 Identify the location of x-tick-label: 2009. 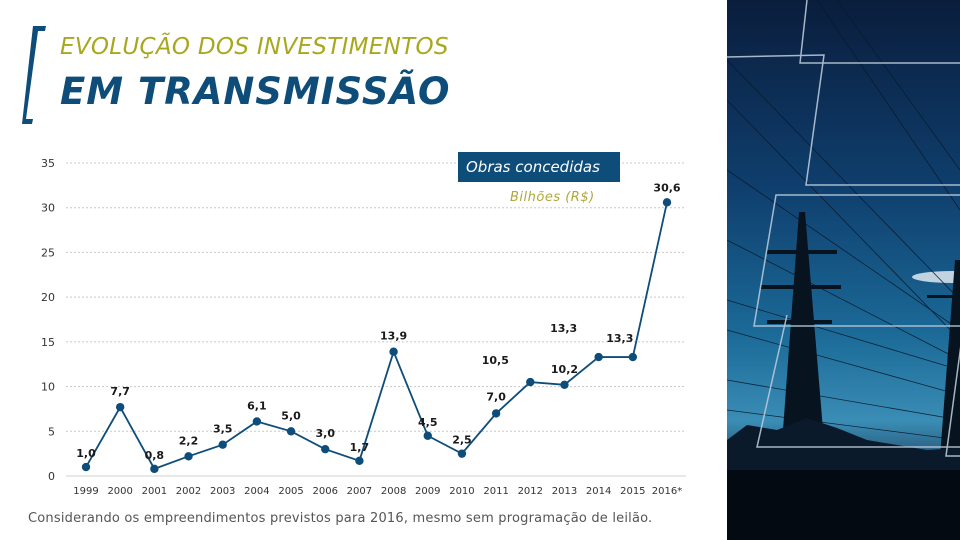
(427, 491).